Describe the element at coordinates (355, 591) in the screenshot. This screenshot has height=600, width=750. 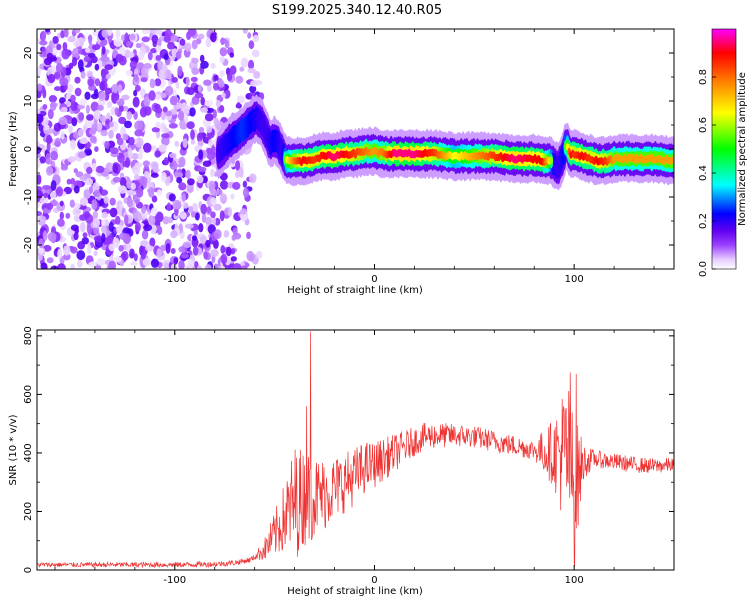
I see `snr-x-label: Height of straight line (km)` at that location.